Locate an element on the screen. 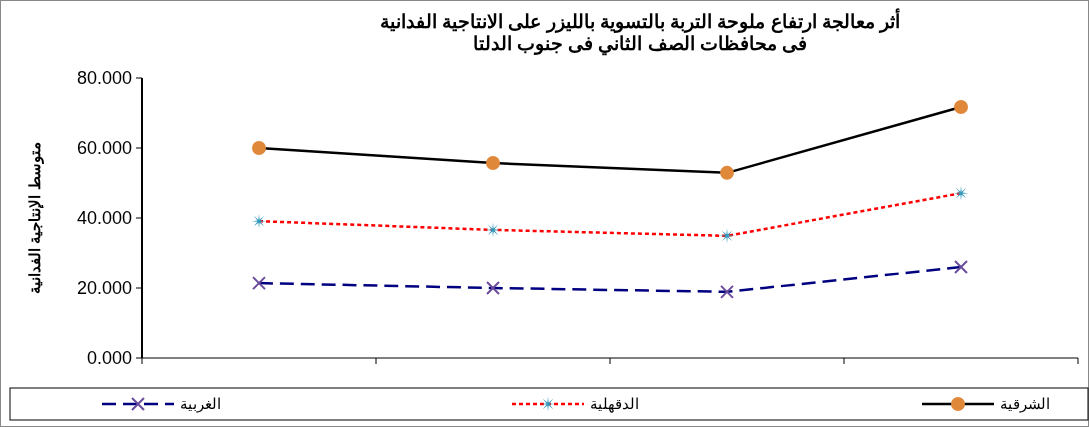  legend-label: الشرقية is located at coordinates (1025, 404).